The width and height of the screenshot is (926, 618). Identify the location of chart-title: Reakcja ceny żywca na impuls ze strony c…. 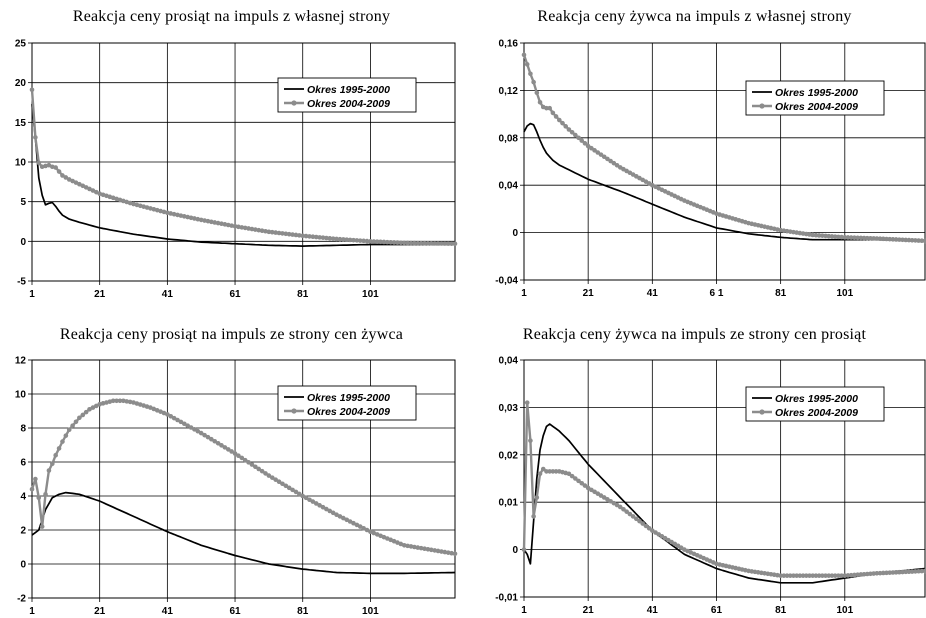
(694, 334).